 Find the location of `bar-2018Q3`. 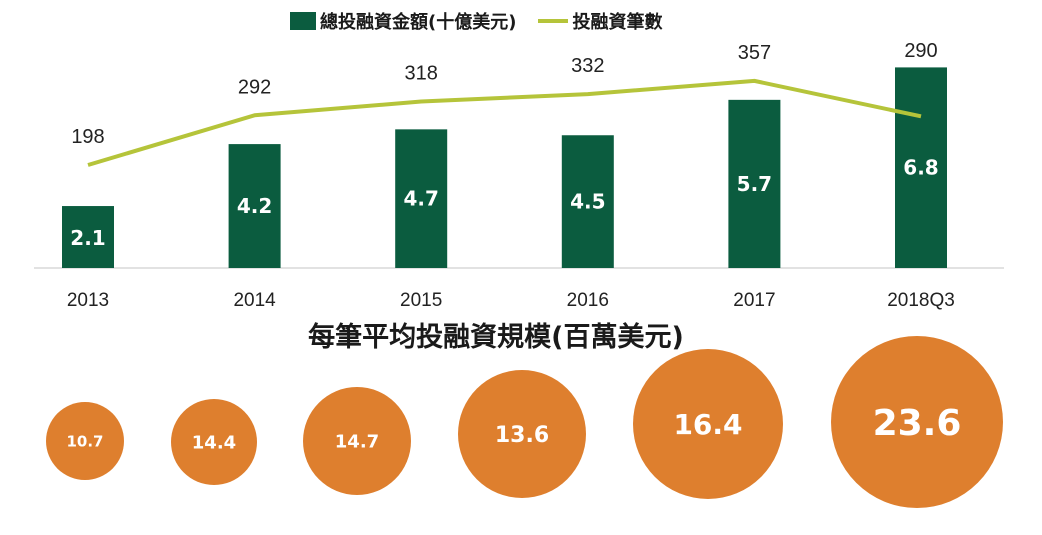

bar-2018Q3 is located at coordinates (921, 168).